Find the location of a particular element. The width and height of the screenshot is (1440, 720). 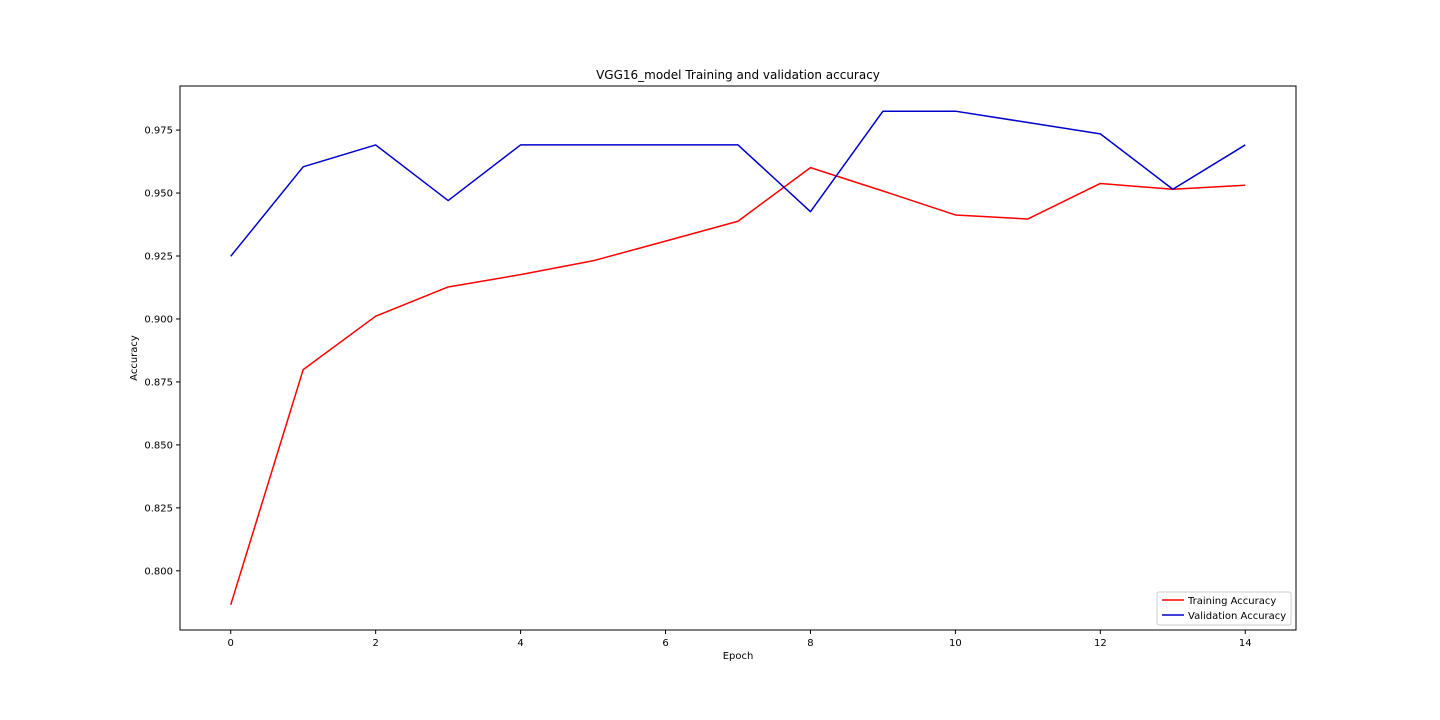

legend: Training Accuracy Validation Accuracy is located at coordinates (1224, 608).